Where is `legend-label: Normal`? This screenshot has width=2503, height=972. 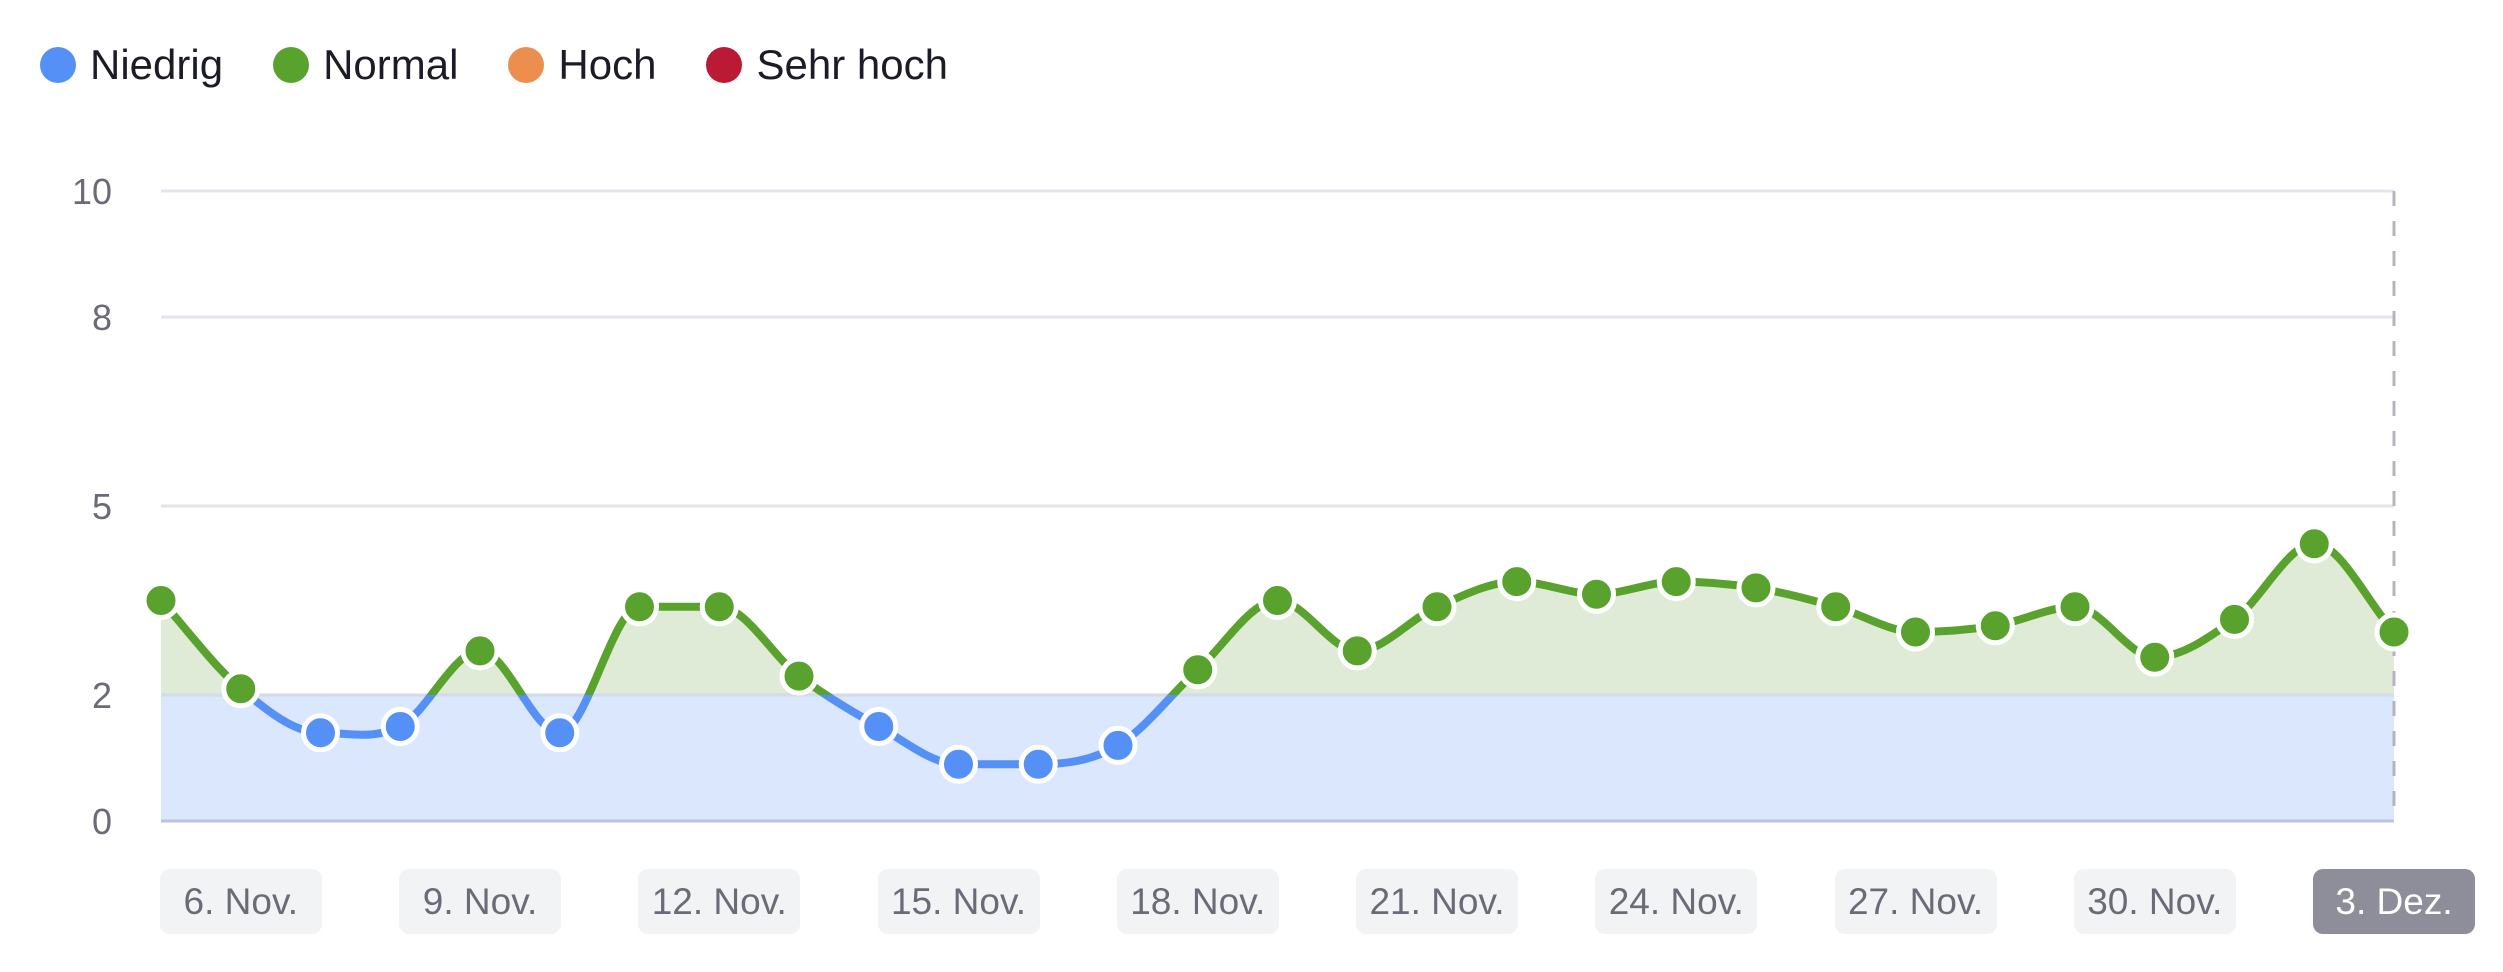 legend-label: Normal is located at coordinates (391, 64).